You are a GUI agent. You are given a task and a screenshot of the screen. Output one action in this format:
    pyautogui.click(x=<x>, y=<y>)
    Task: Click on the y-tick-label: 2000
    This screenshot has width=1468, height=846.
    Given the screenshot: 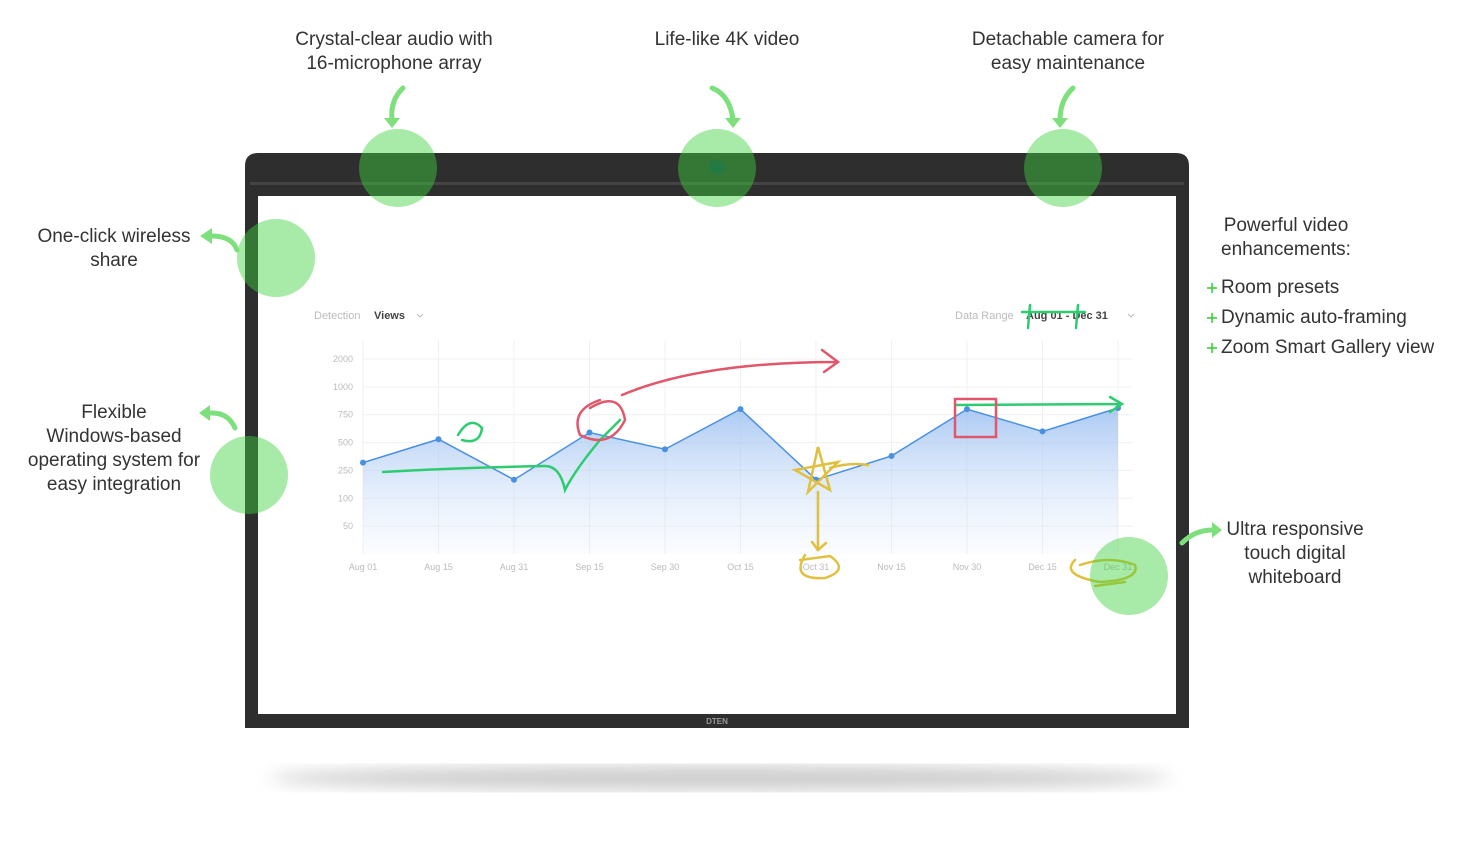 What is the action you would take?
    pyautogui.click(x=343, y=359)
    